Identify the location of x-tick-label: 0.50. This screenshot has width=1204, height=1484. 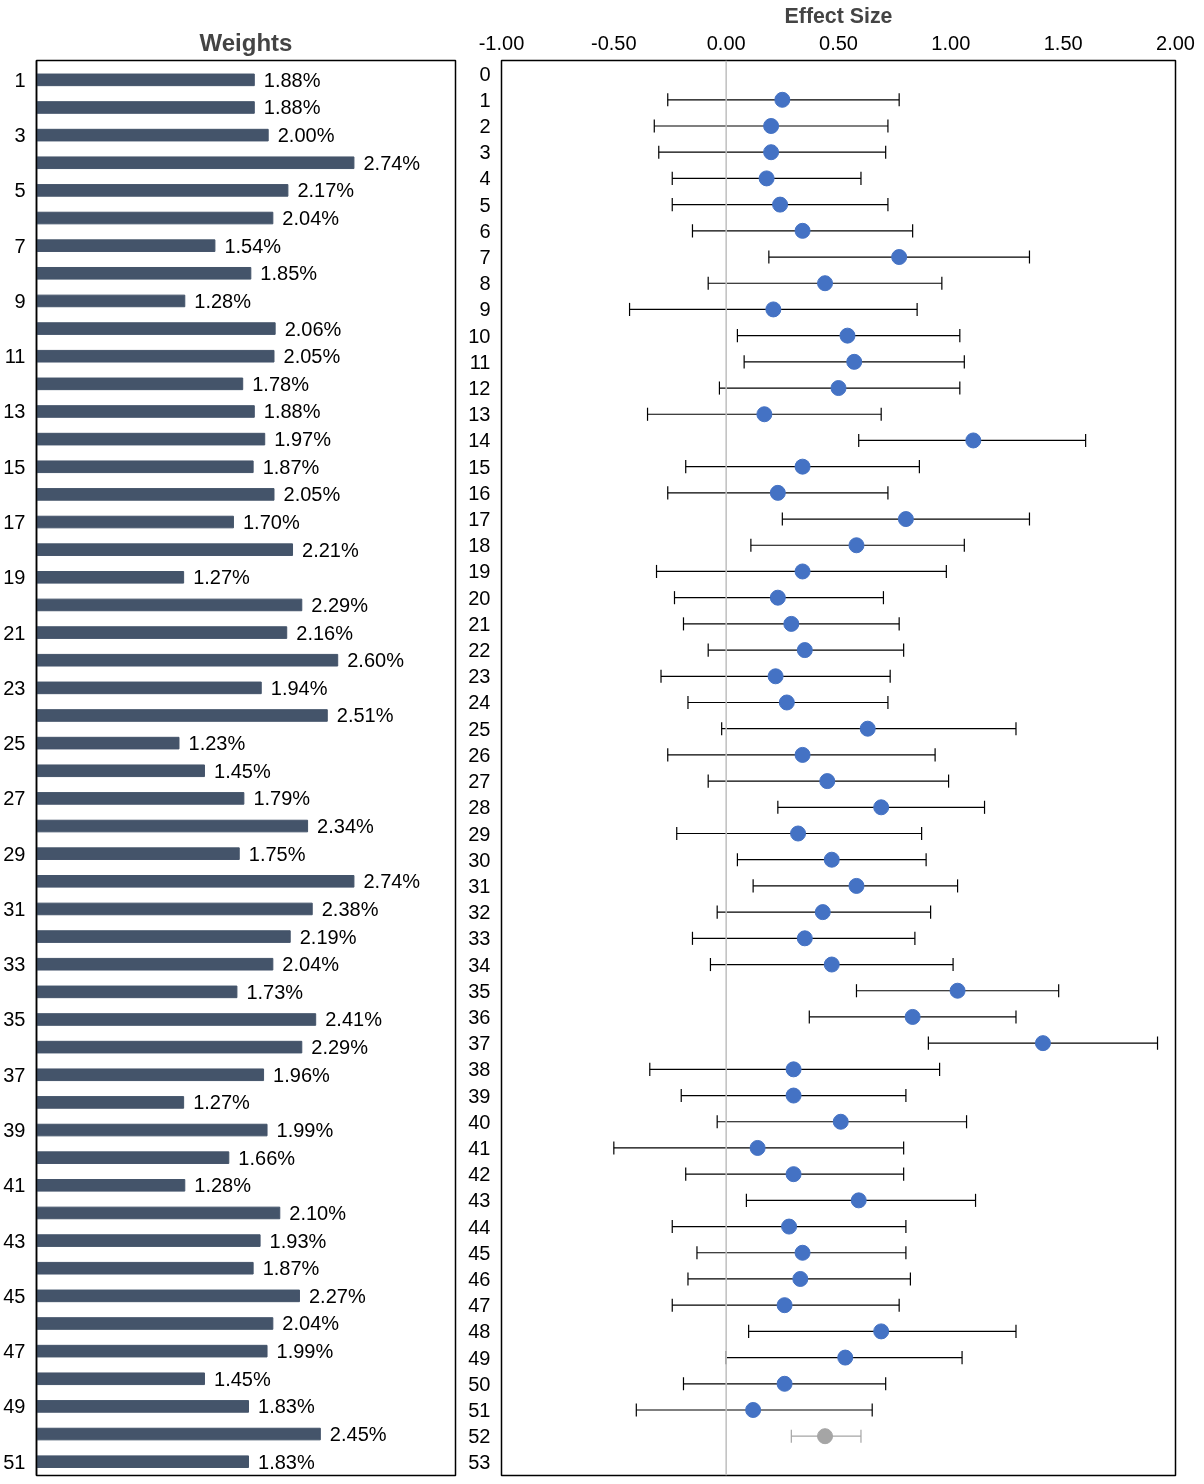
(838, 42).